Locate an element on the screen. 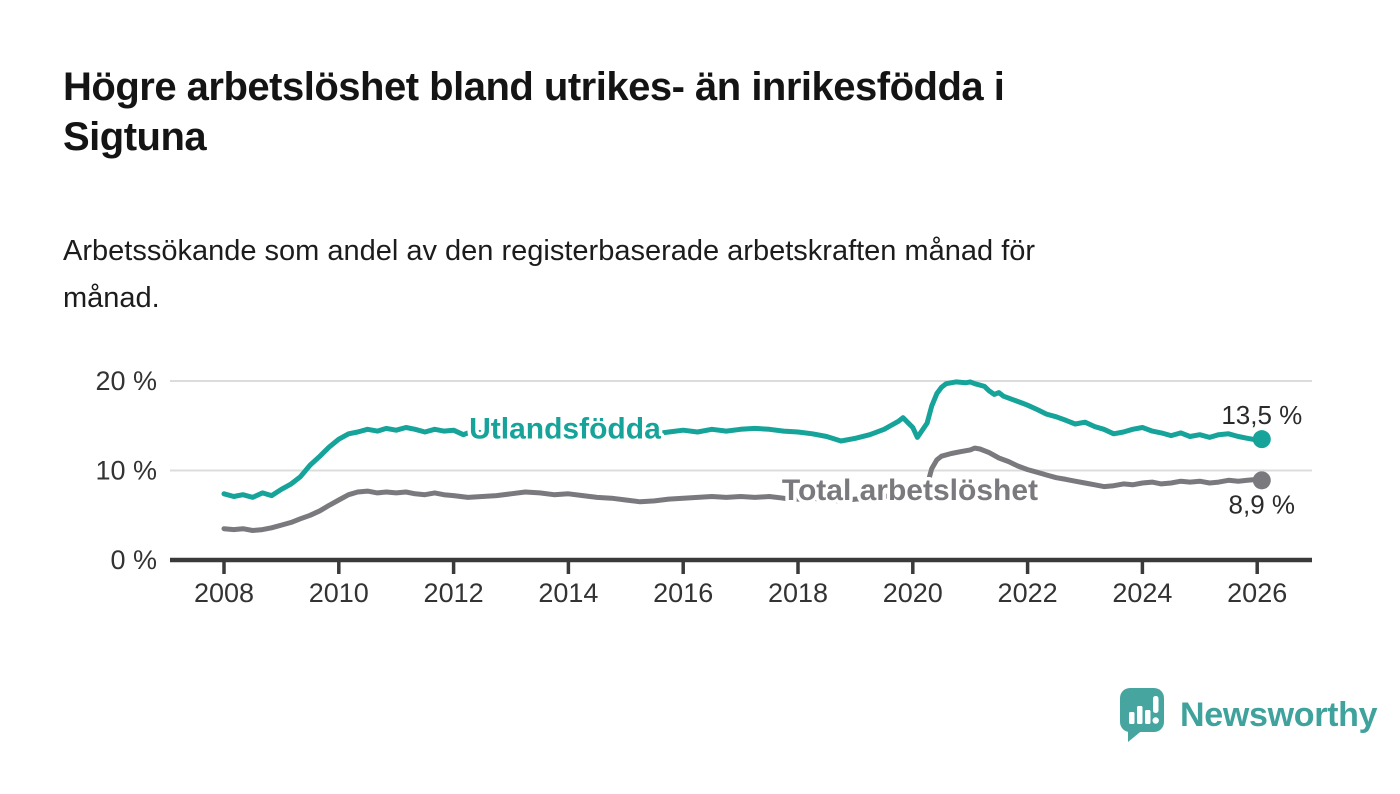  newsworthy-logo: Newsworthy is located at coordinates (1247, 715).